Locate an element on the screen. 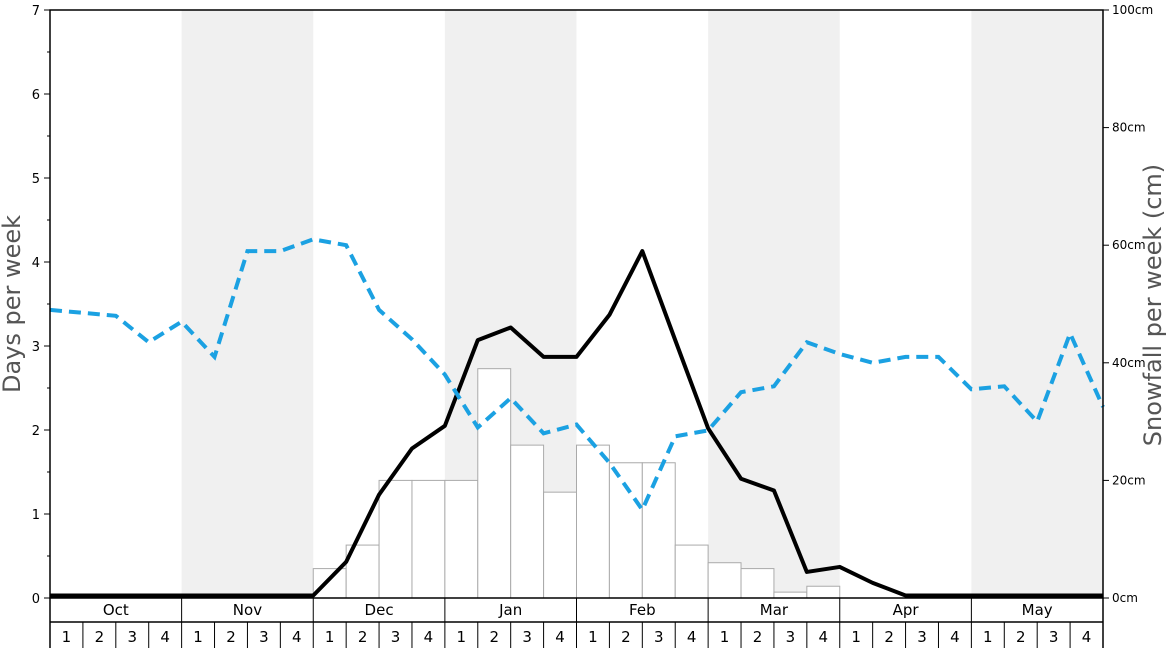 The width and height of the screenshot is (1168, 648). right-tick-label: 40cm is located at coordinates (1129, 363).